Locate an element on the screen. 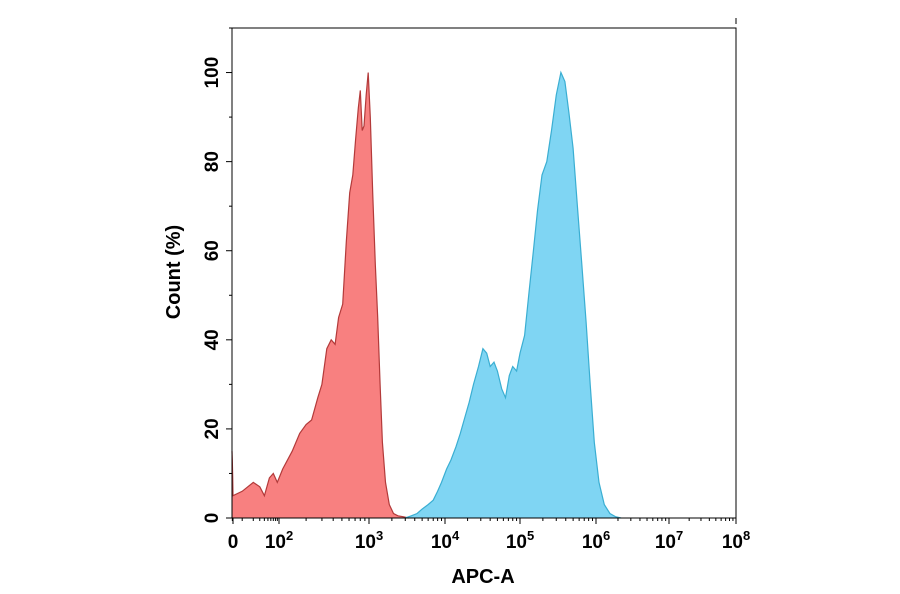  x-tick-label: 10³ is located at coordinates (369, 540).